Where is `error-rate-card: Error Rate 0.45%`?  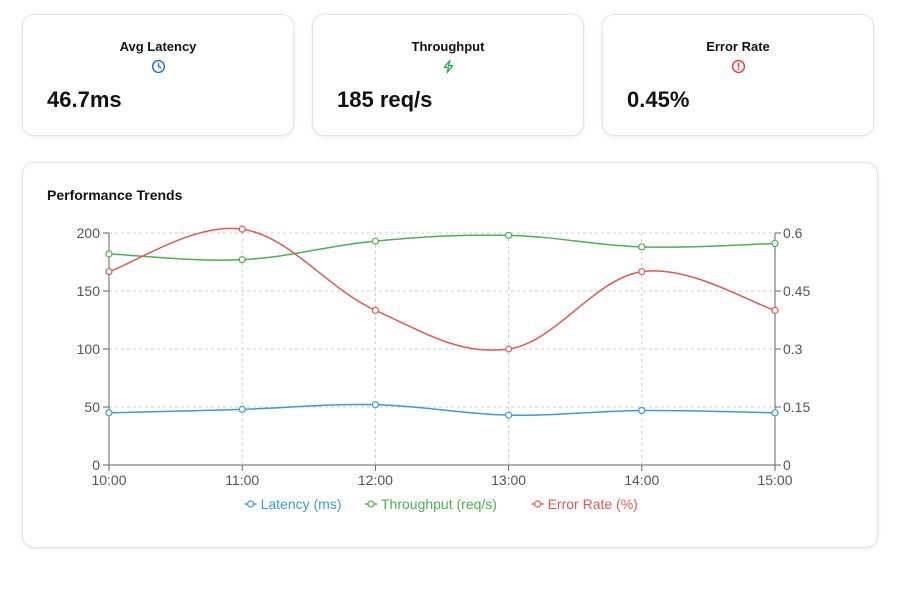
error-rate-card: Error Rate 0.45% is located at coordinates (738, 75).